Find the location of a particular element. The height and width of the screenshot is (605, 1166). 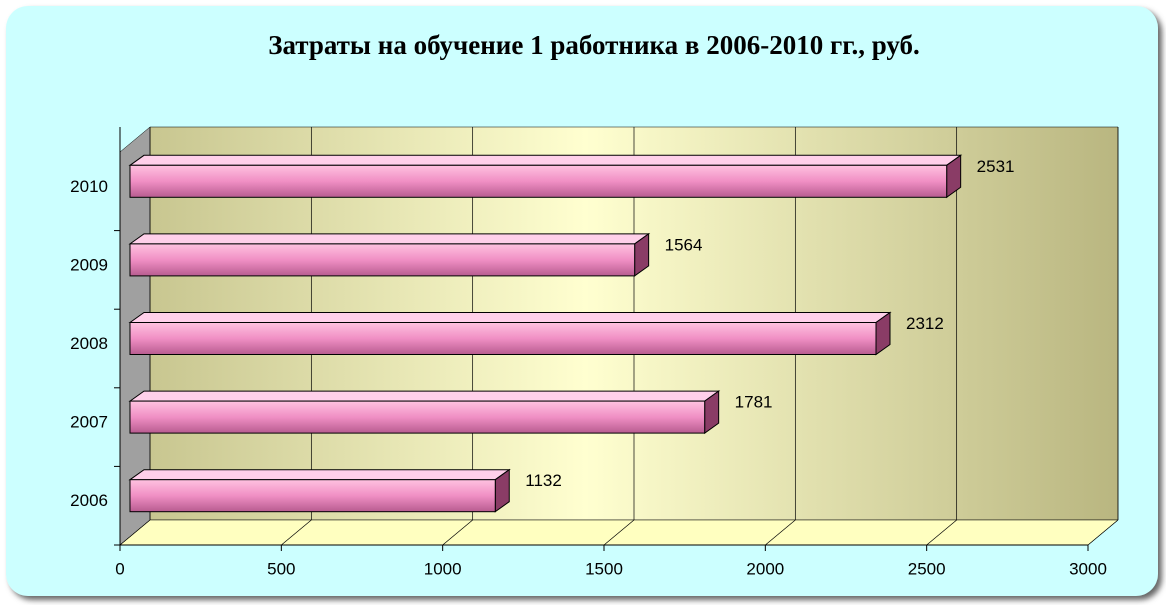

x-tick-label: 2500 is located at coordinates (927, 568).